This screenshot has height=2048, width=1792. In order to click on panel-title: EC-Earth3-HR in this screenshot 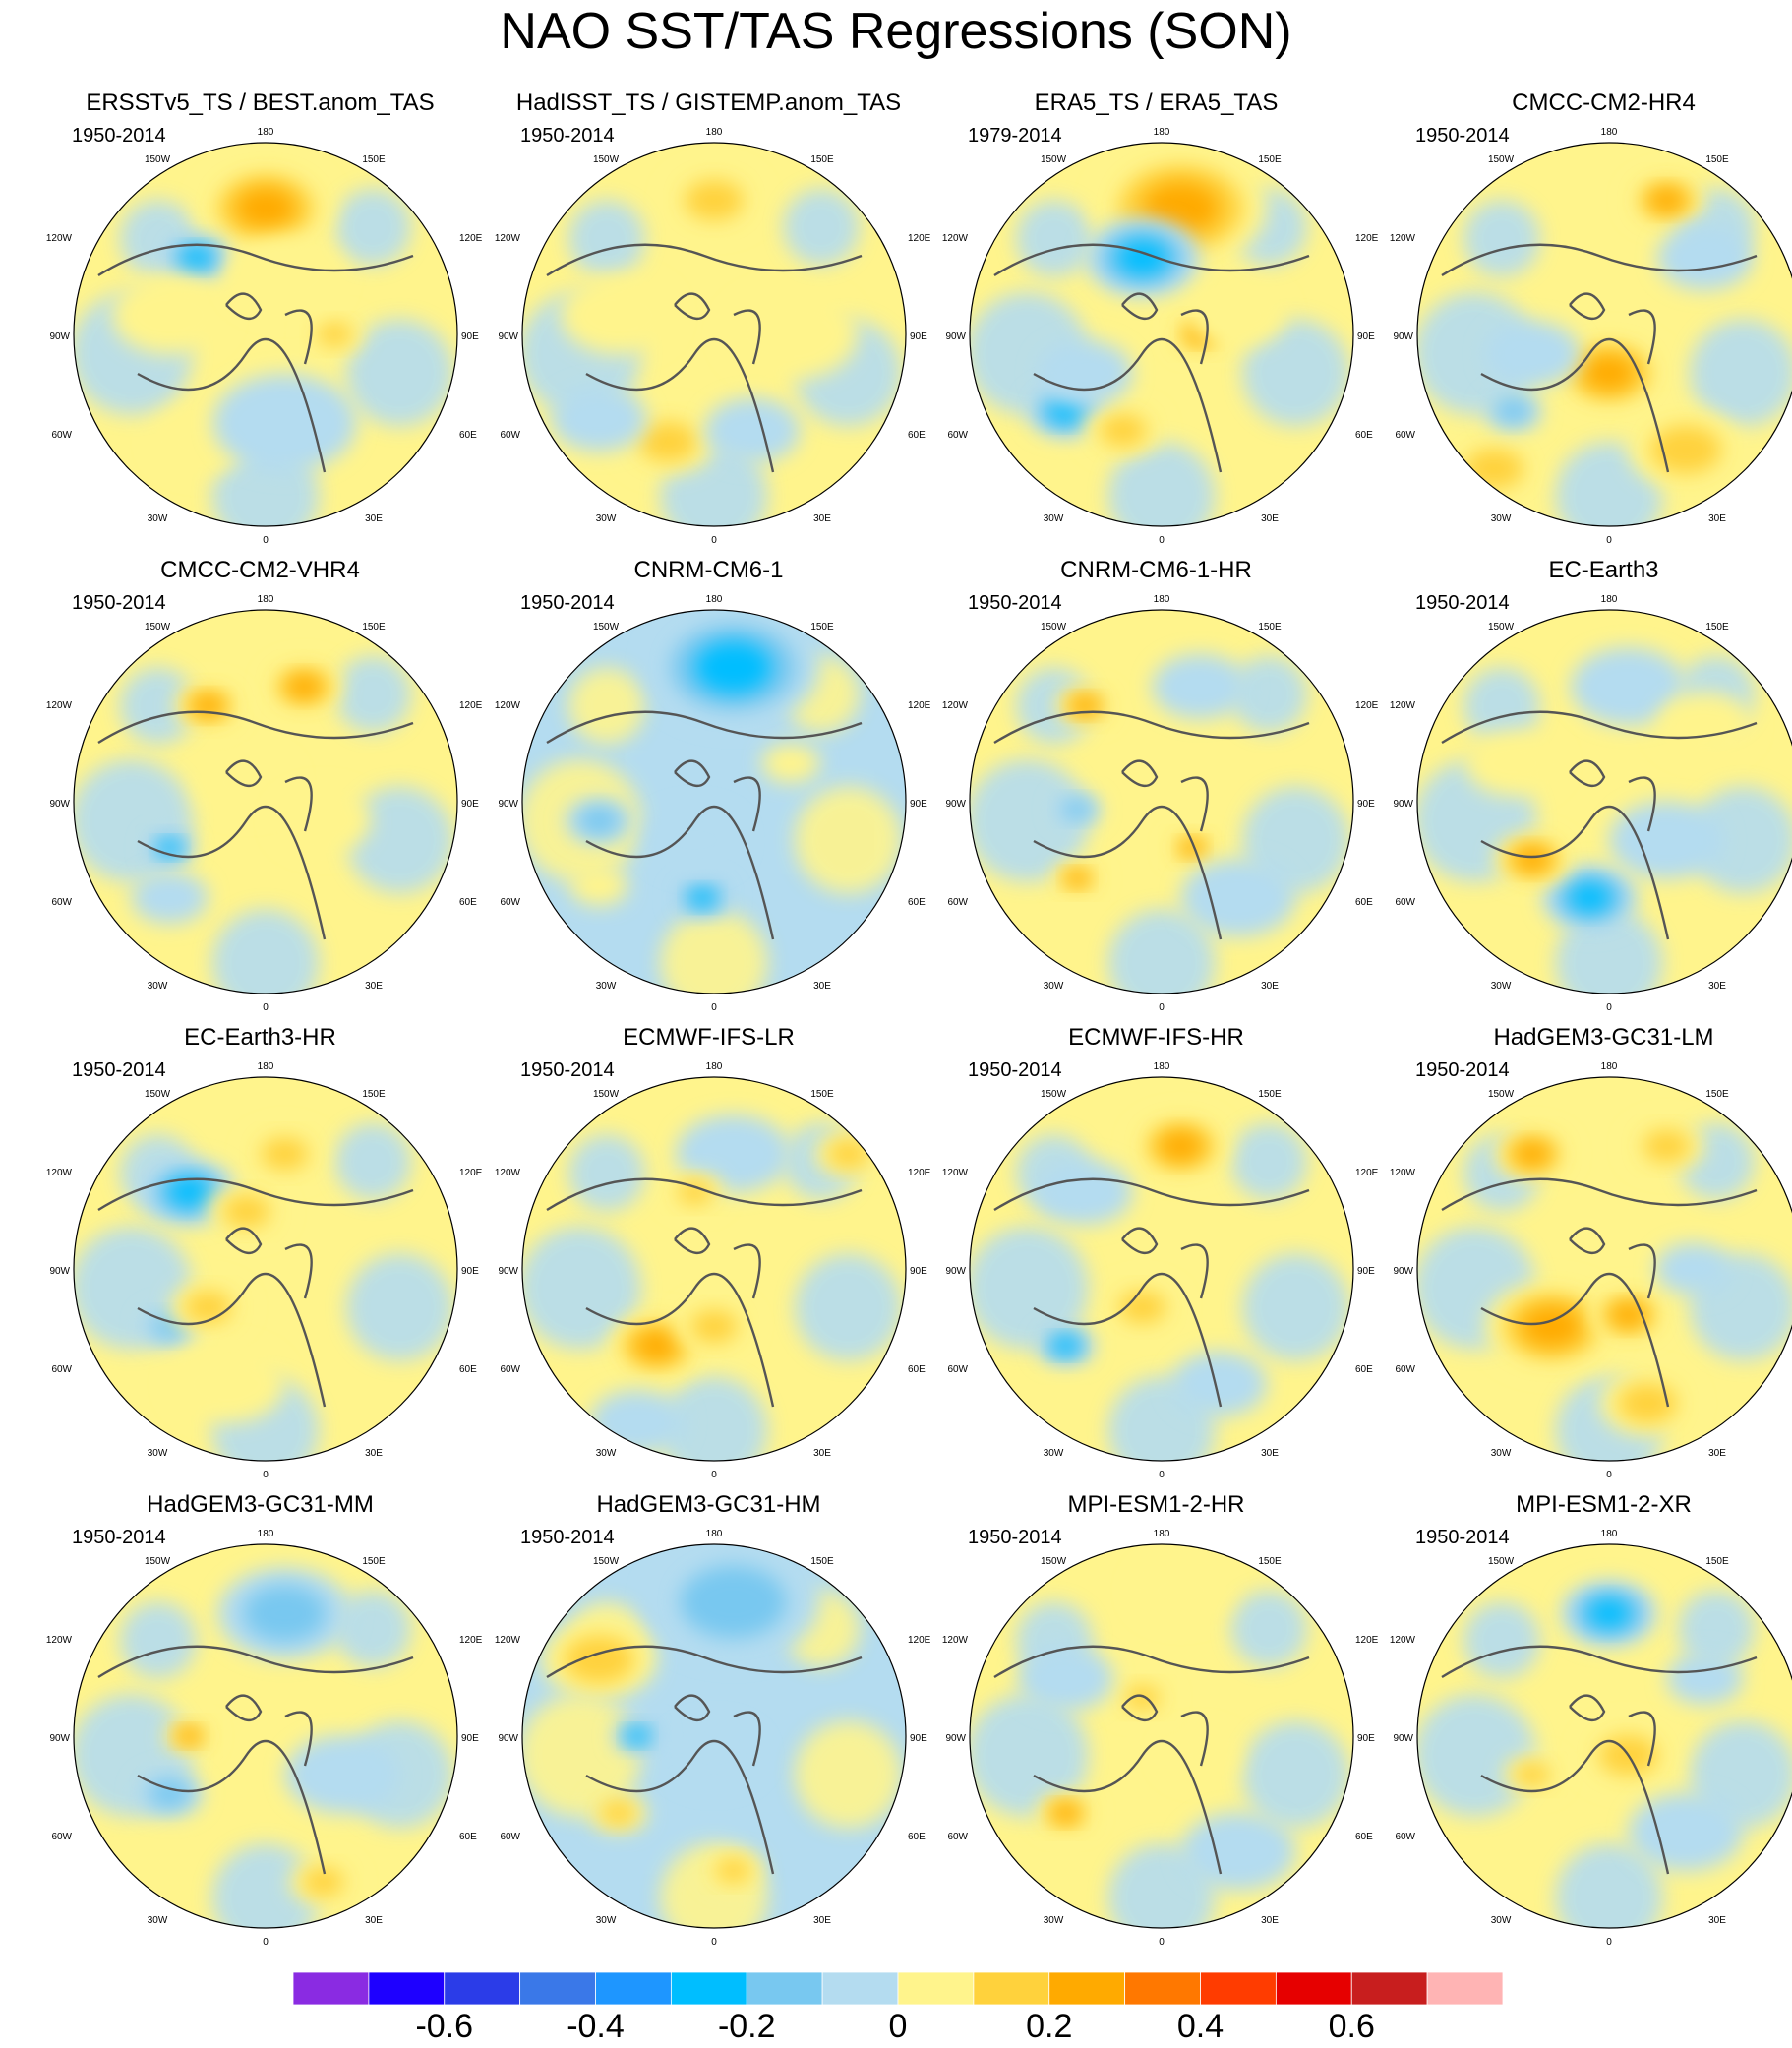, I will do `click(260, 1037)`.